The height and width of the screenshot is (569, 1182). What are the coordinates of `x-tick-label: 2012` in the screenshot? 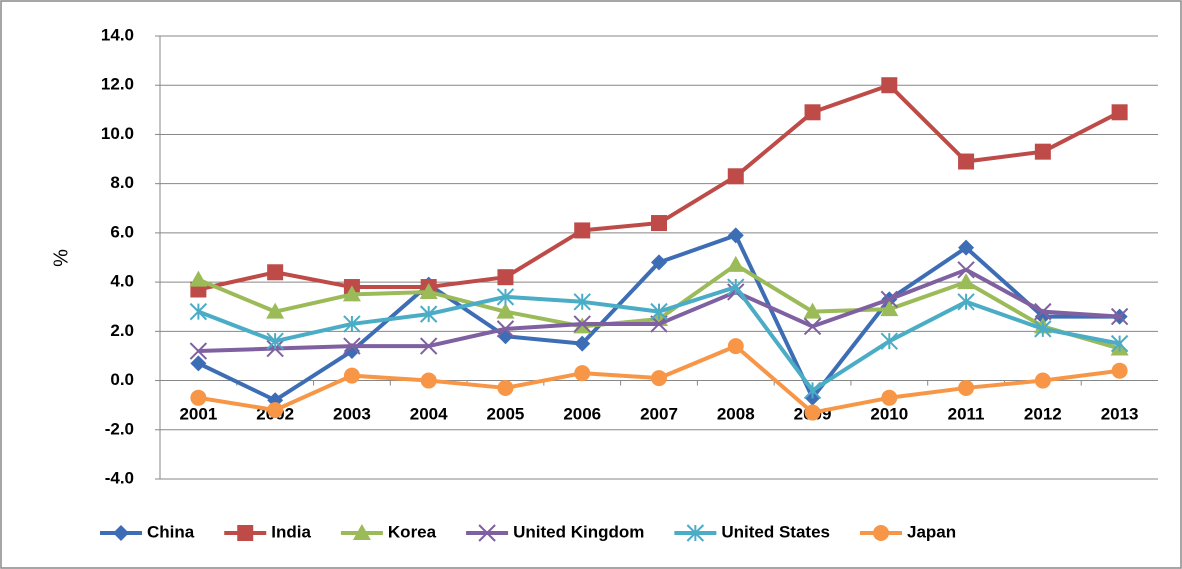 It's located at (1043, 413).